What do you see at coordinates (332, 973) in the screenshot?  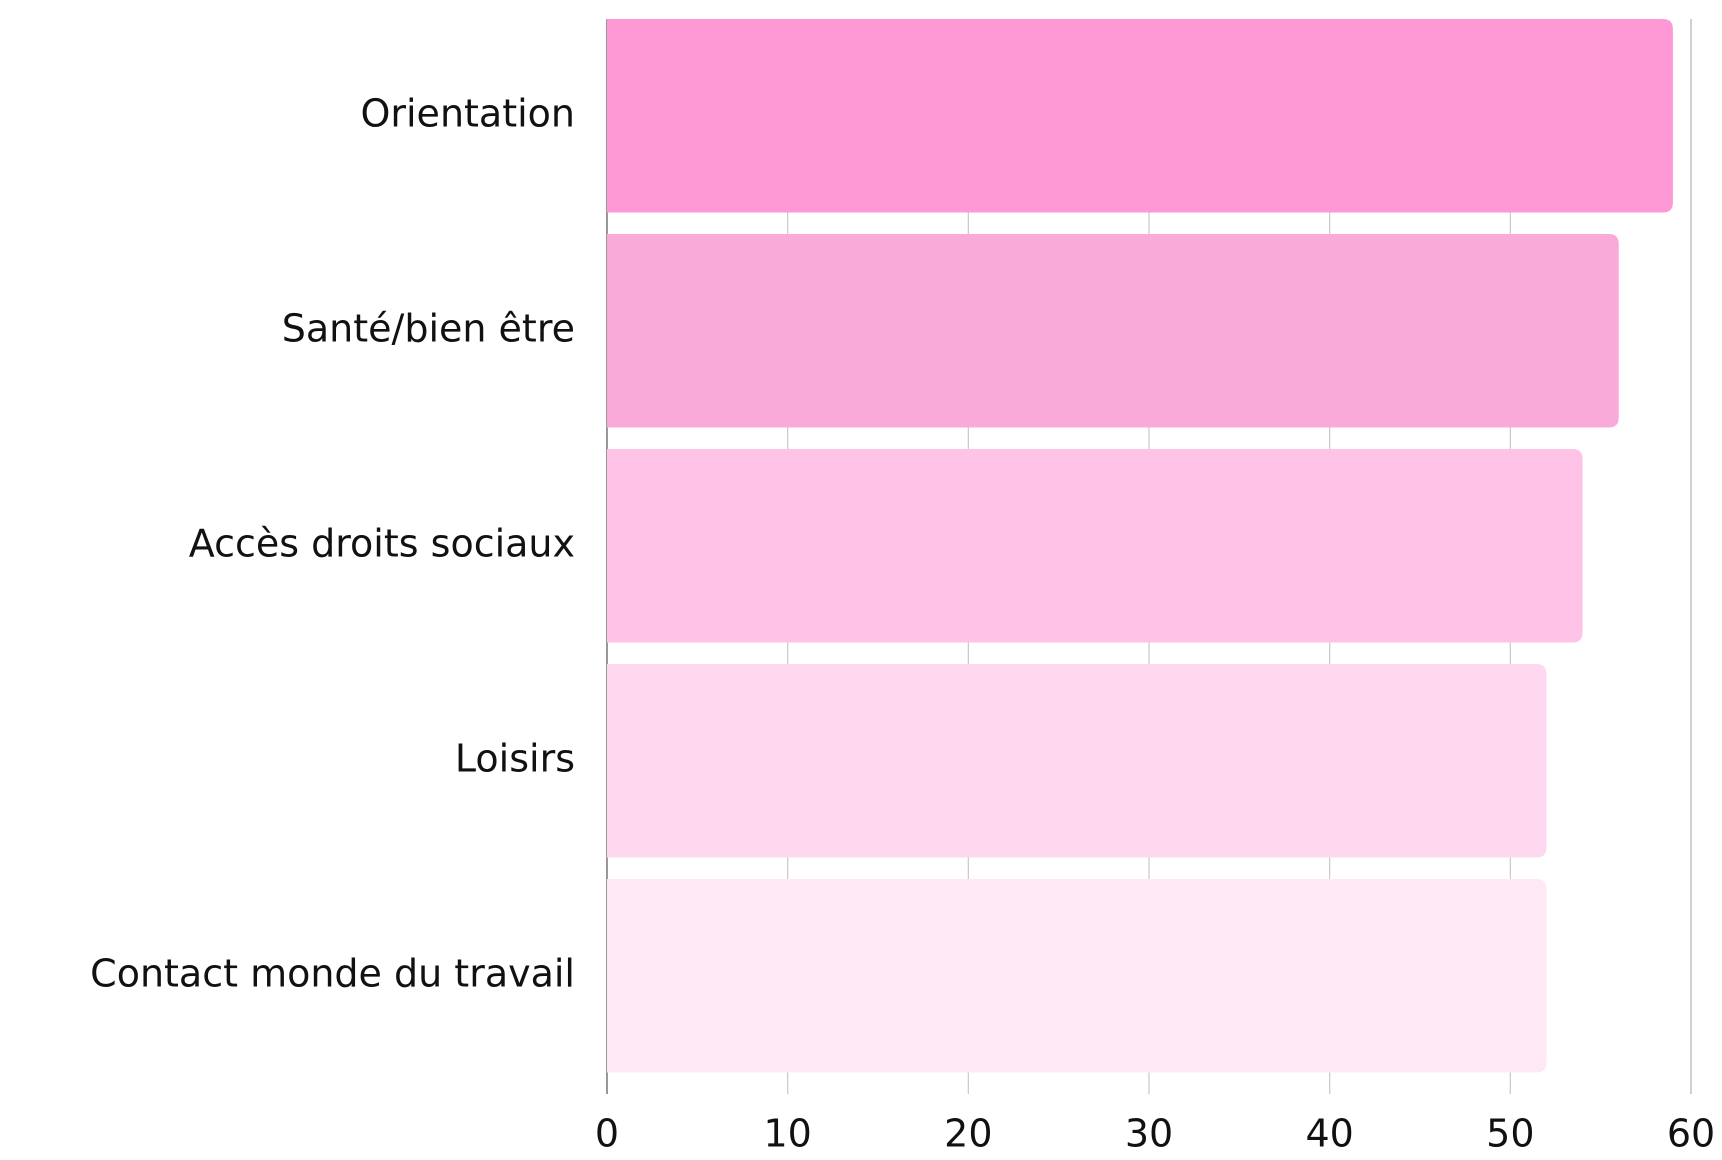 I see `y-tick-label: Contact monde du travail` at bounding box center [332, 973].